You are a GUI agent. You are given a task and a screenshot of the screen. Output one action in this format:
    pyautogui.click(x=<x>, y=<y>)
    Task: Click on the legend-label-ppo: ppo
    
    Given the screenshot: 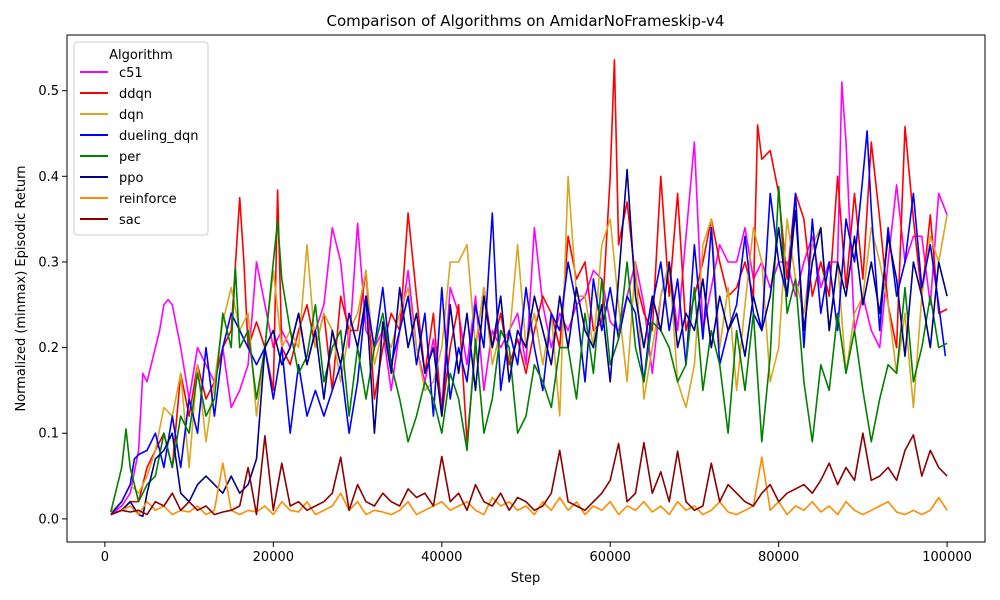 What is the action you would take?
    pyautogui.click(x=131, y=178)
    